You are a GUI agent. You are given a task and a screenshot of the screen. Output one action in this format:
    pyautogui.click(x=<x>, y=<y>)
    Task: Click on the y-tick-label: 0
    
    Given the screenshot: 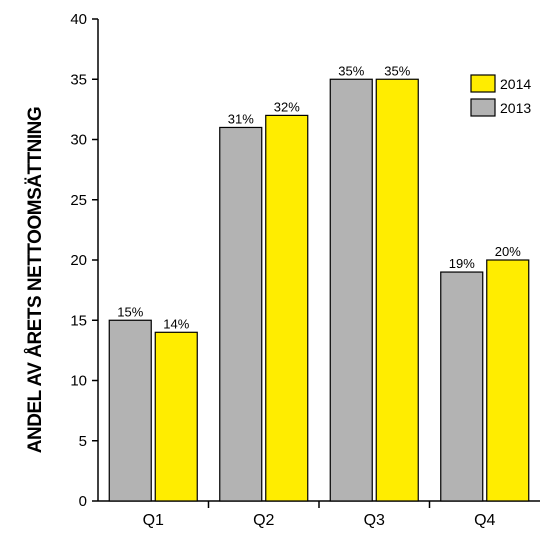 What is the action you would take?
    pyautogui.click(x=83, y=501)
    